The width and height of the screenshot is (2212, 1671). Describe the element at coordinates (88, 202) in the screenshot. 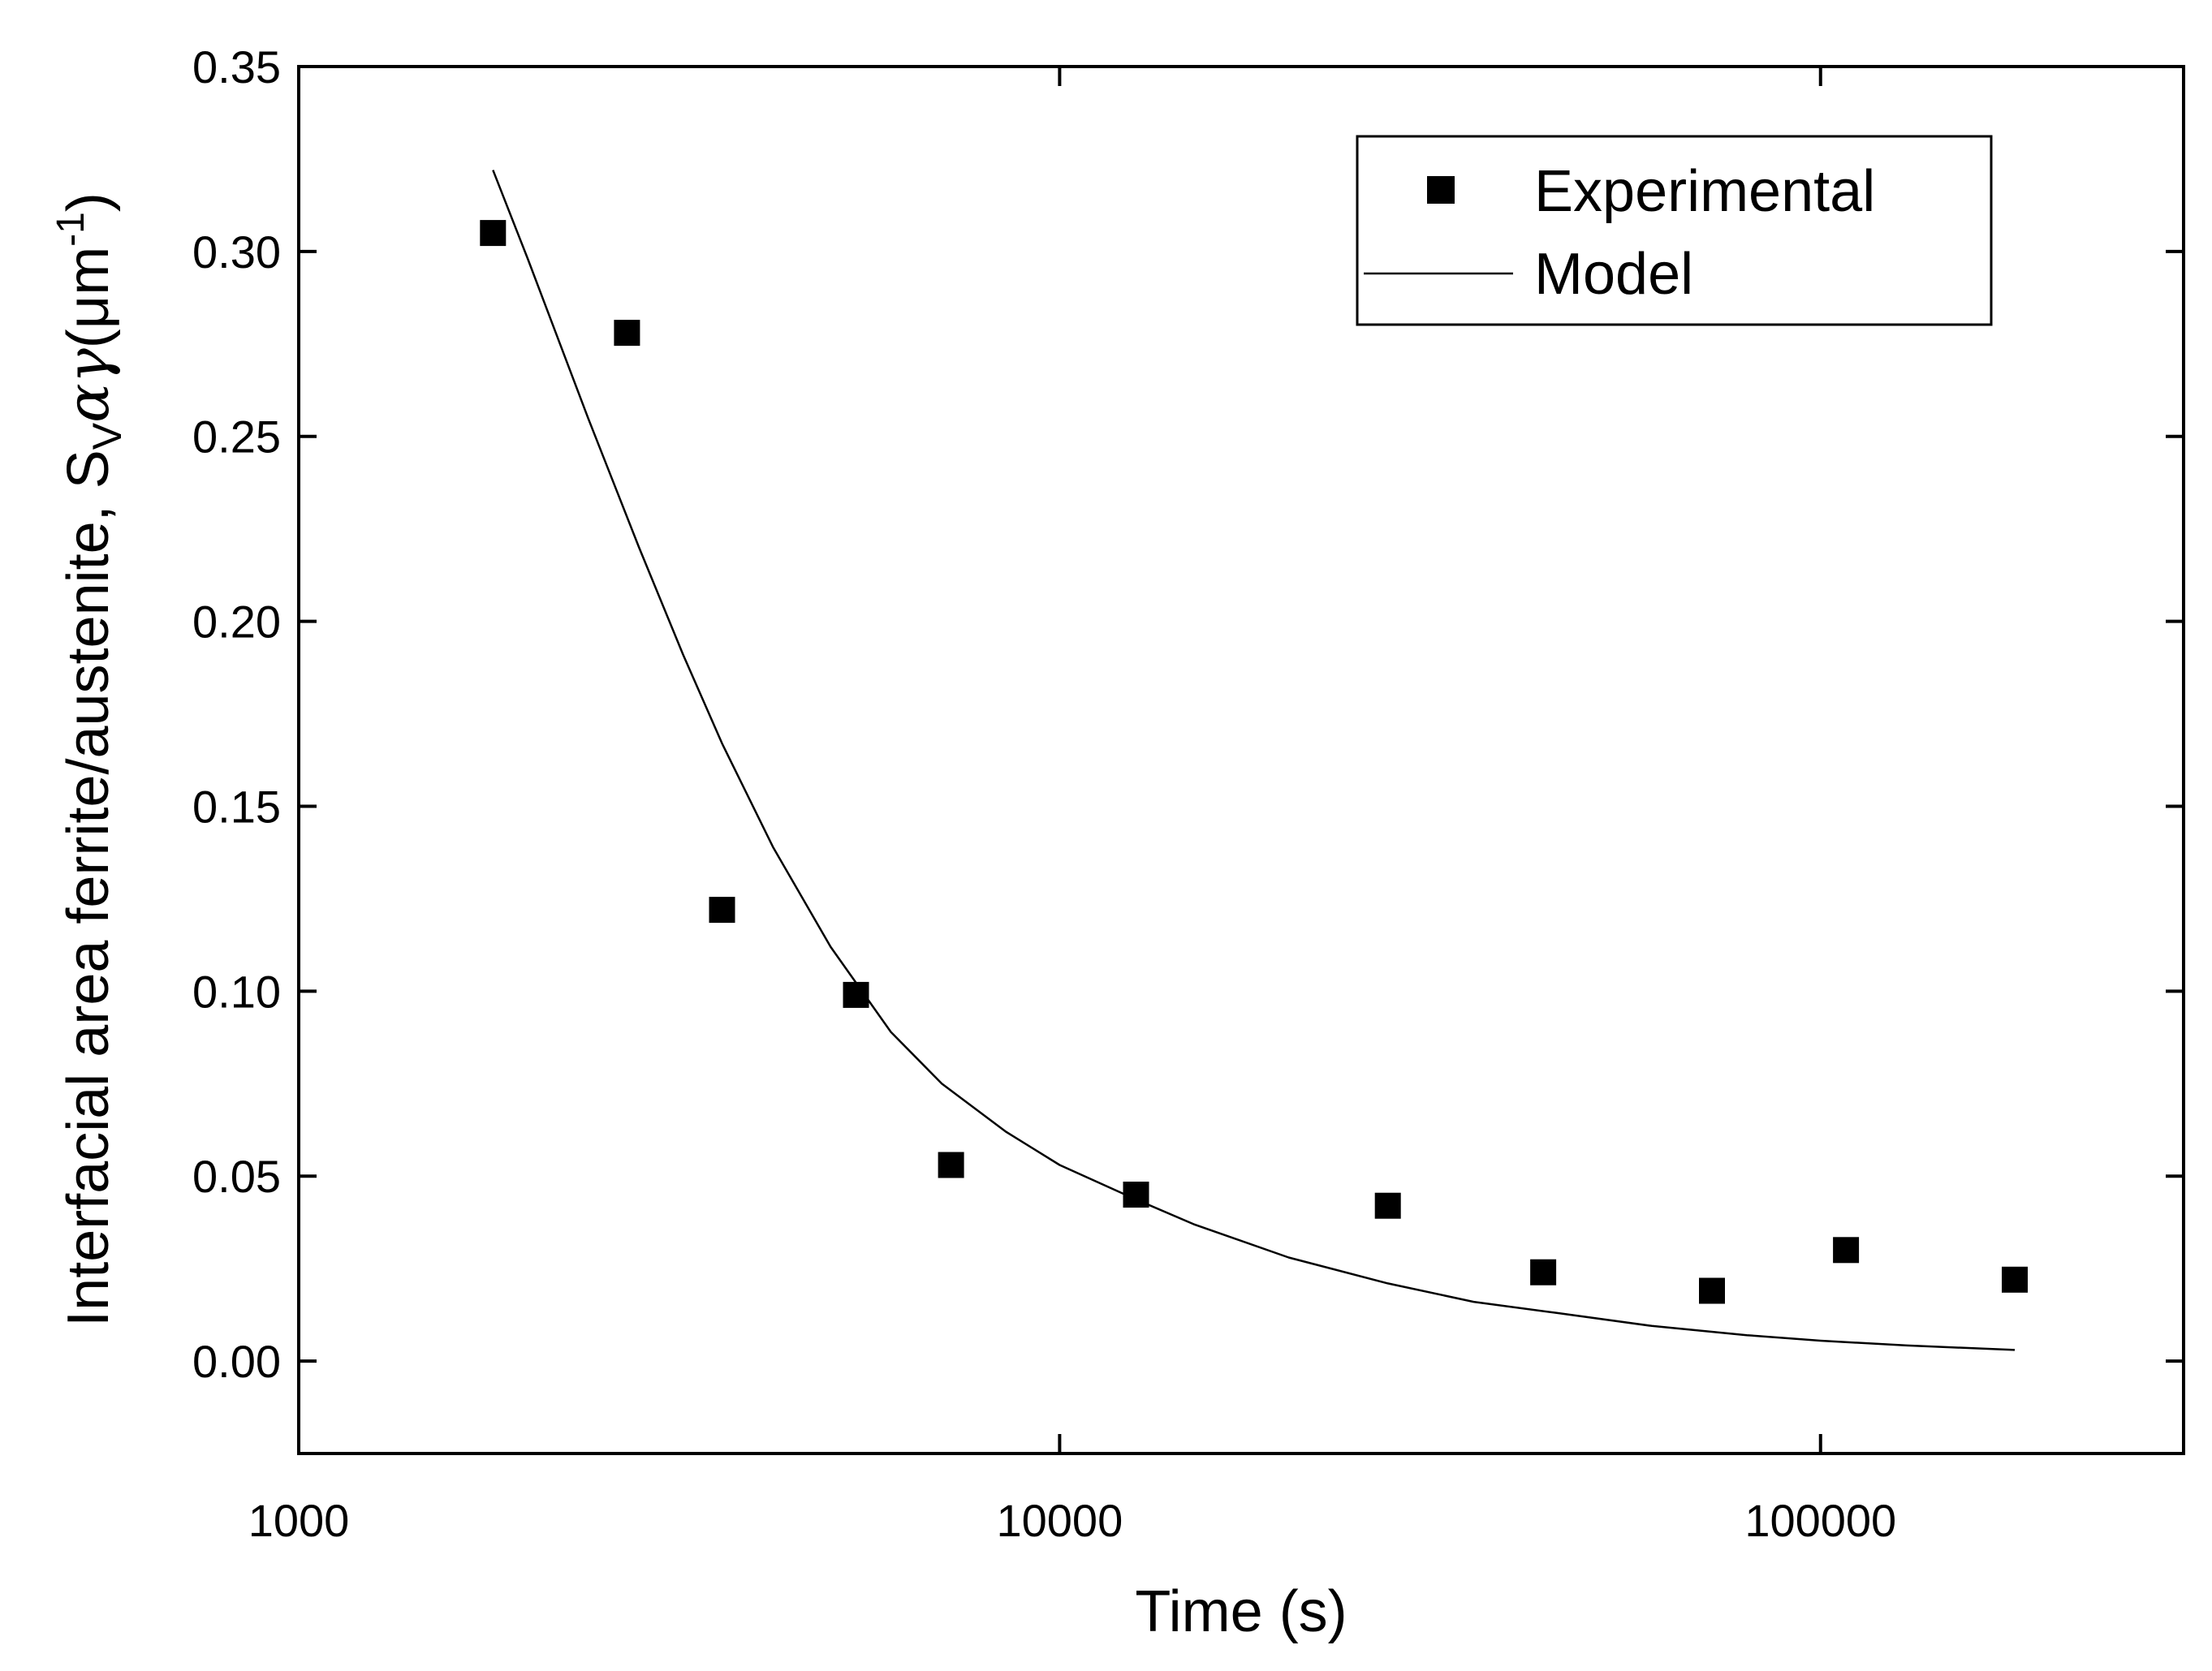

I see `y-axis-title-unit-close: )` at that location.